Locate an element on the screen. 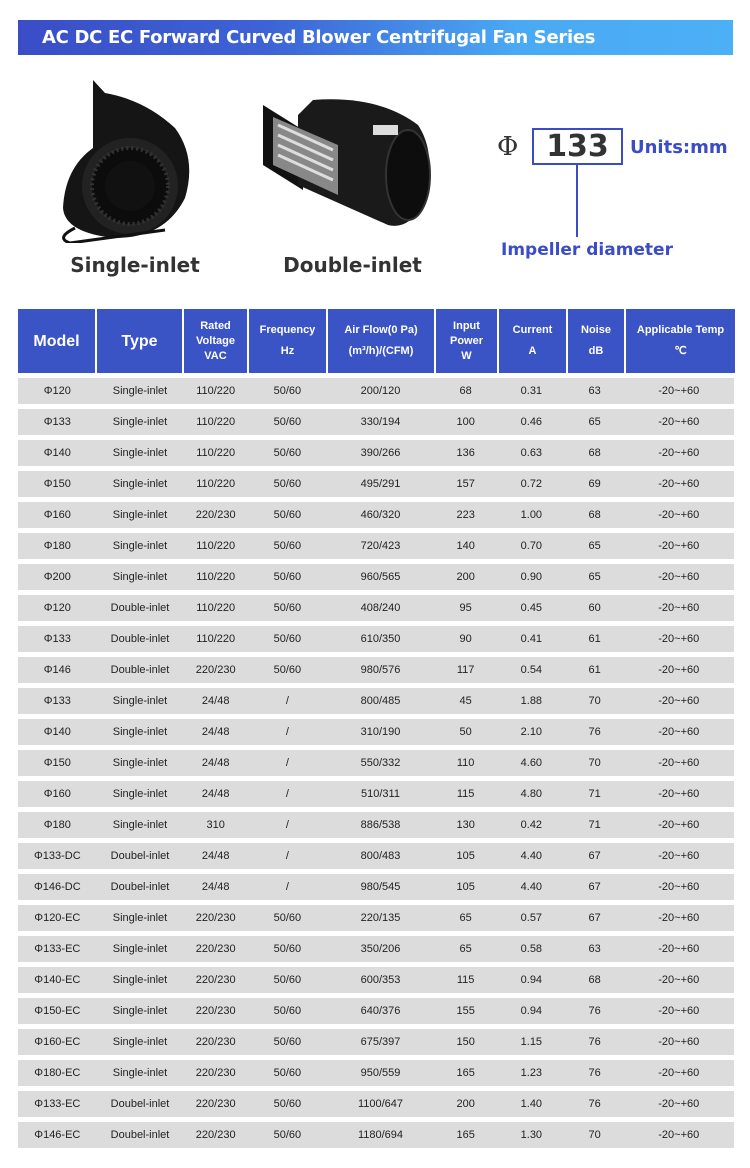 The width and height of the screenshot is (750, 1168). header-model: Model is located at coordinates (56, 341).